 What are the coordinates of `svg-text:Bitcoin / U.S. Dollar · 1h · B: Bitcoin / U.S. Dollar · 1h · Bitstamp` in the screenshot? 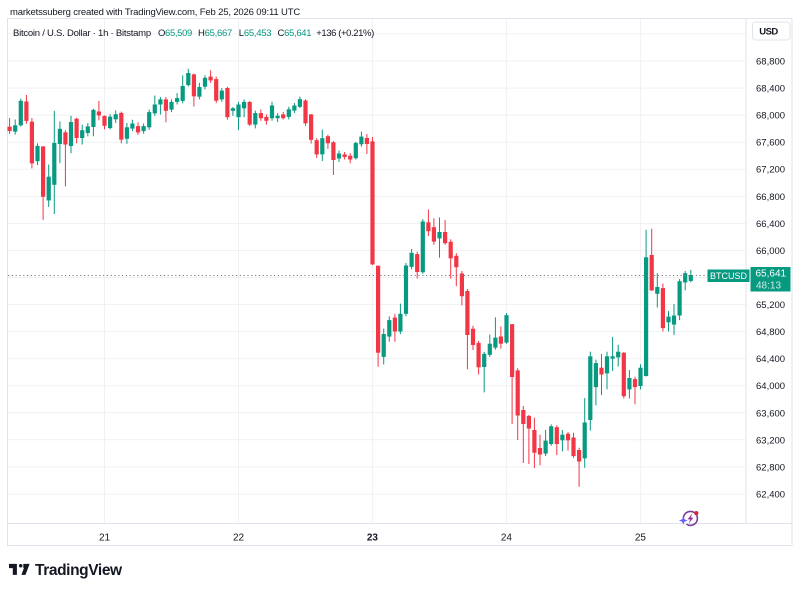 It's located at (82, 33).